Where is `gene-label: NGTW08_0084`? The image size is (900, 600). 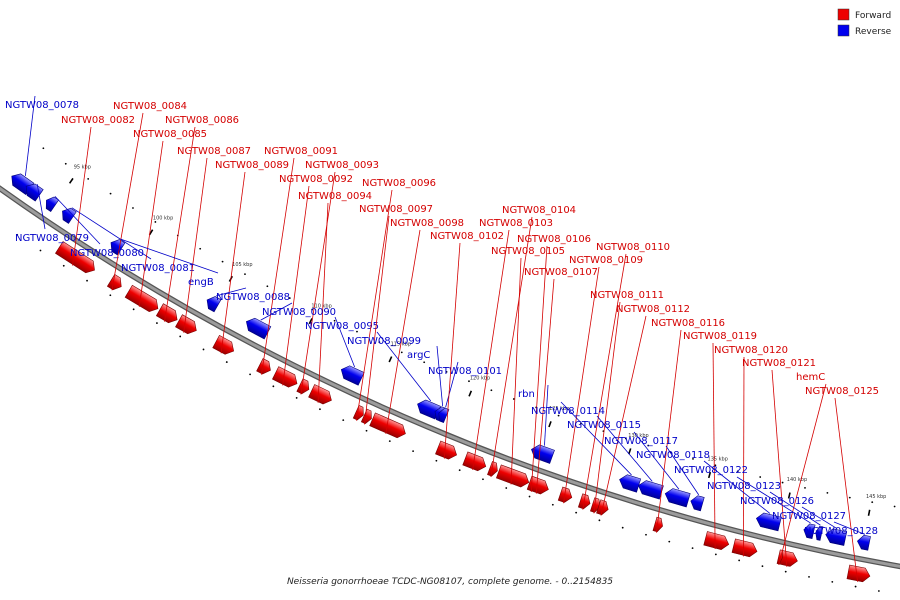 gene-label: NGTW08_0084 is located at coordinates (150, 106).